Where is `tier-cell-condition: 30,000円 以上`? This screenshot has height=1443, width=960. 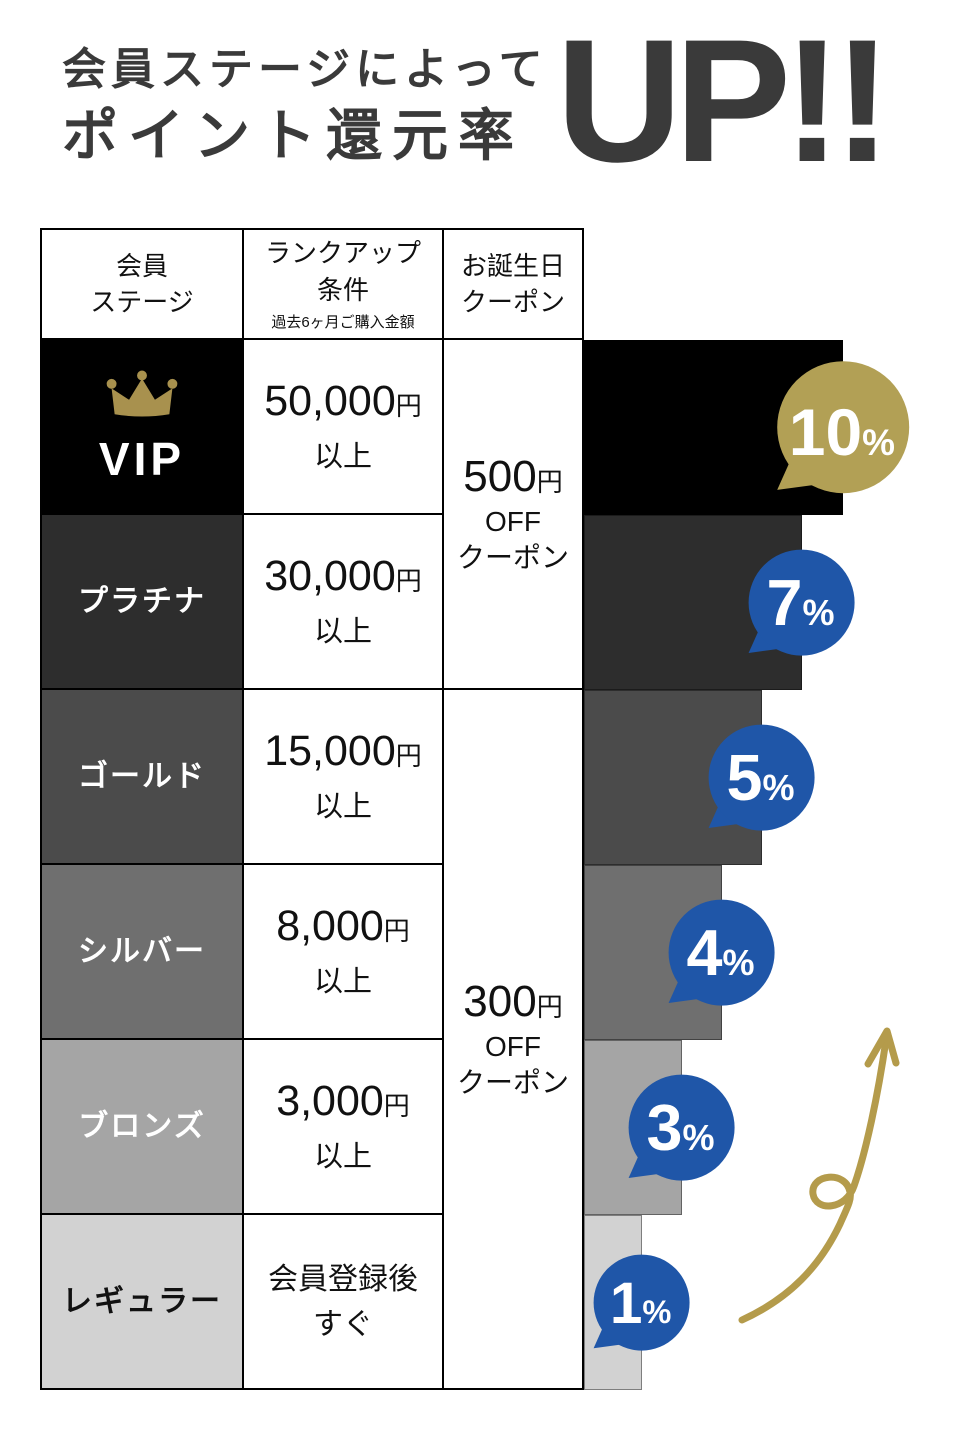
tier-cell-condition: 30,000円 以上 is located at coordinates (343, 601).